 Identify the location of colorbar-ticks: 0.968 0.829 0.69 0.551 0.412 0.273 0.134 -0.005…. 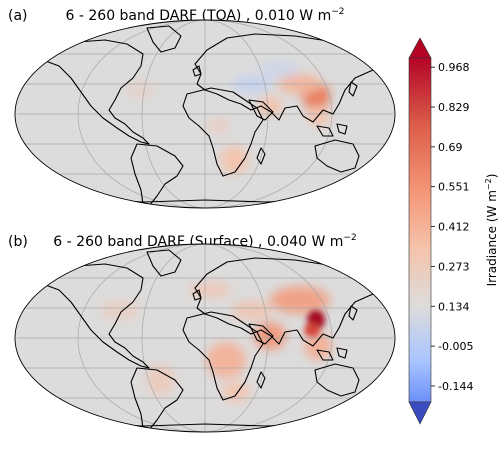
(452, 227).